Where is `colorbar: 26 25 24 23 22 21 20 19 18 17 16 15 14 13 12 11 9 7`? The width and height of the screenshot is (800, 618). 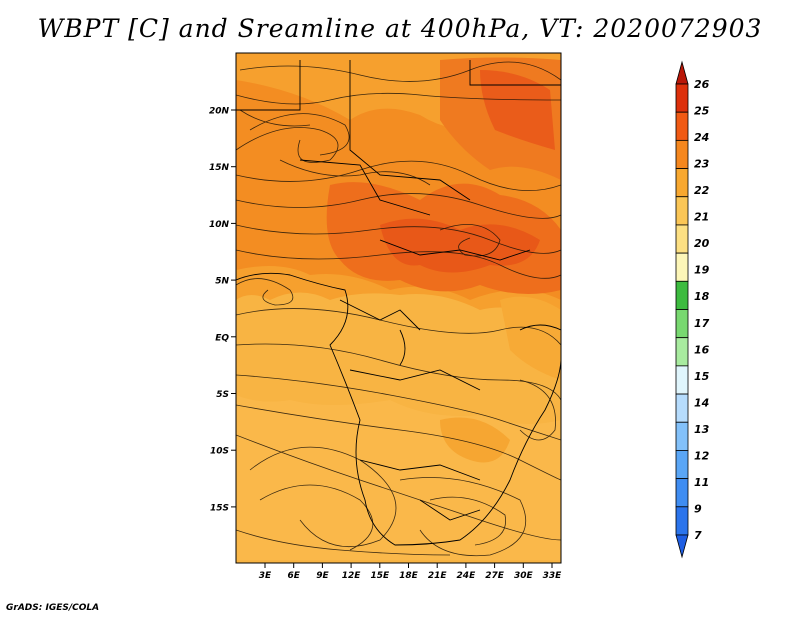 colorbar: 26 25 24 23 22 21 20 19 18 17 16 15 14 13 12 11 9 7 is located at coordinates (692, 309).